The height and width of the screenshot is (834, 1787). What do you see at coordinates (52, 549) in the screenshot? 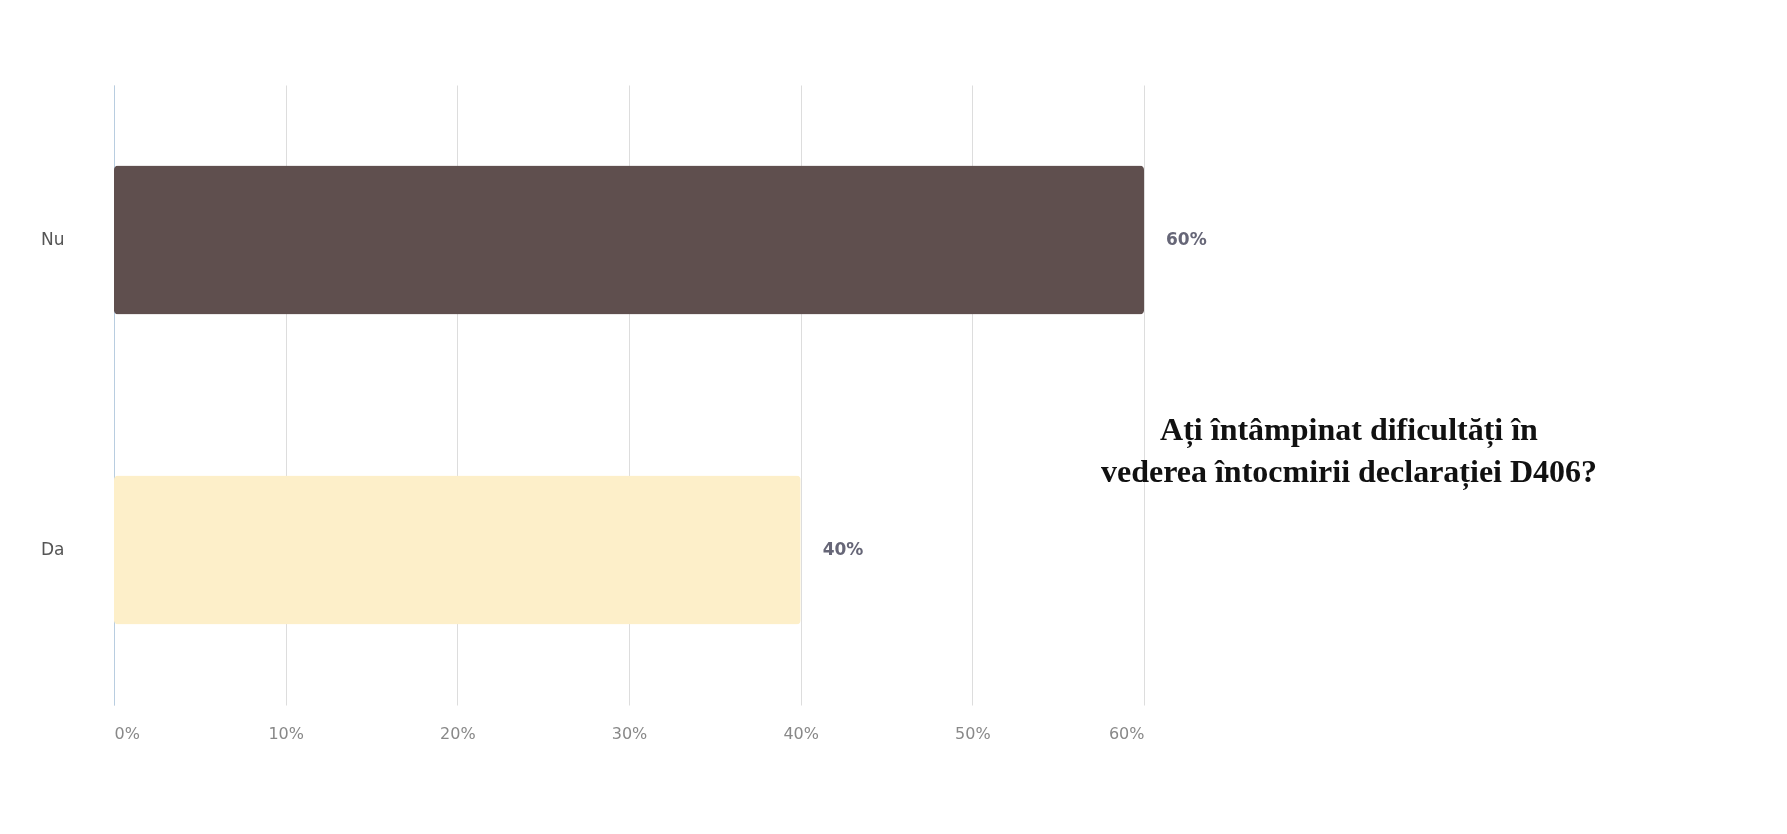
I see `y-tick-label: Da` at bounding box center [52, 549].